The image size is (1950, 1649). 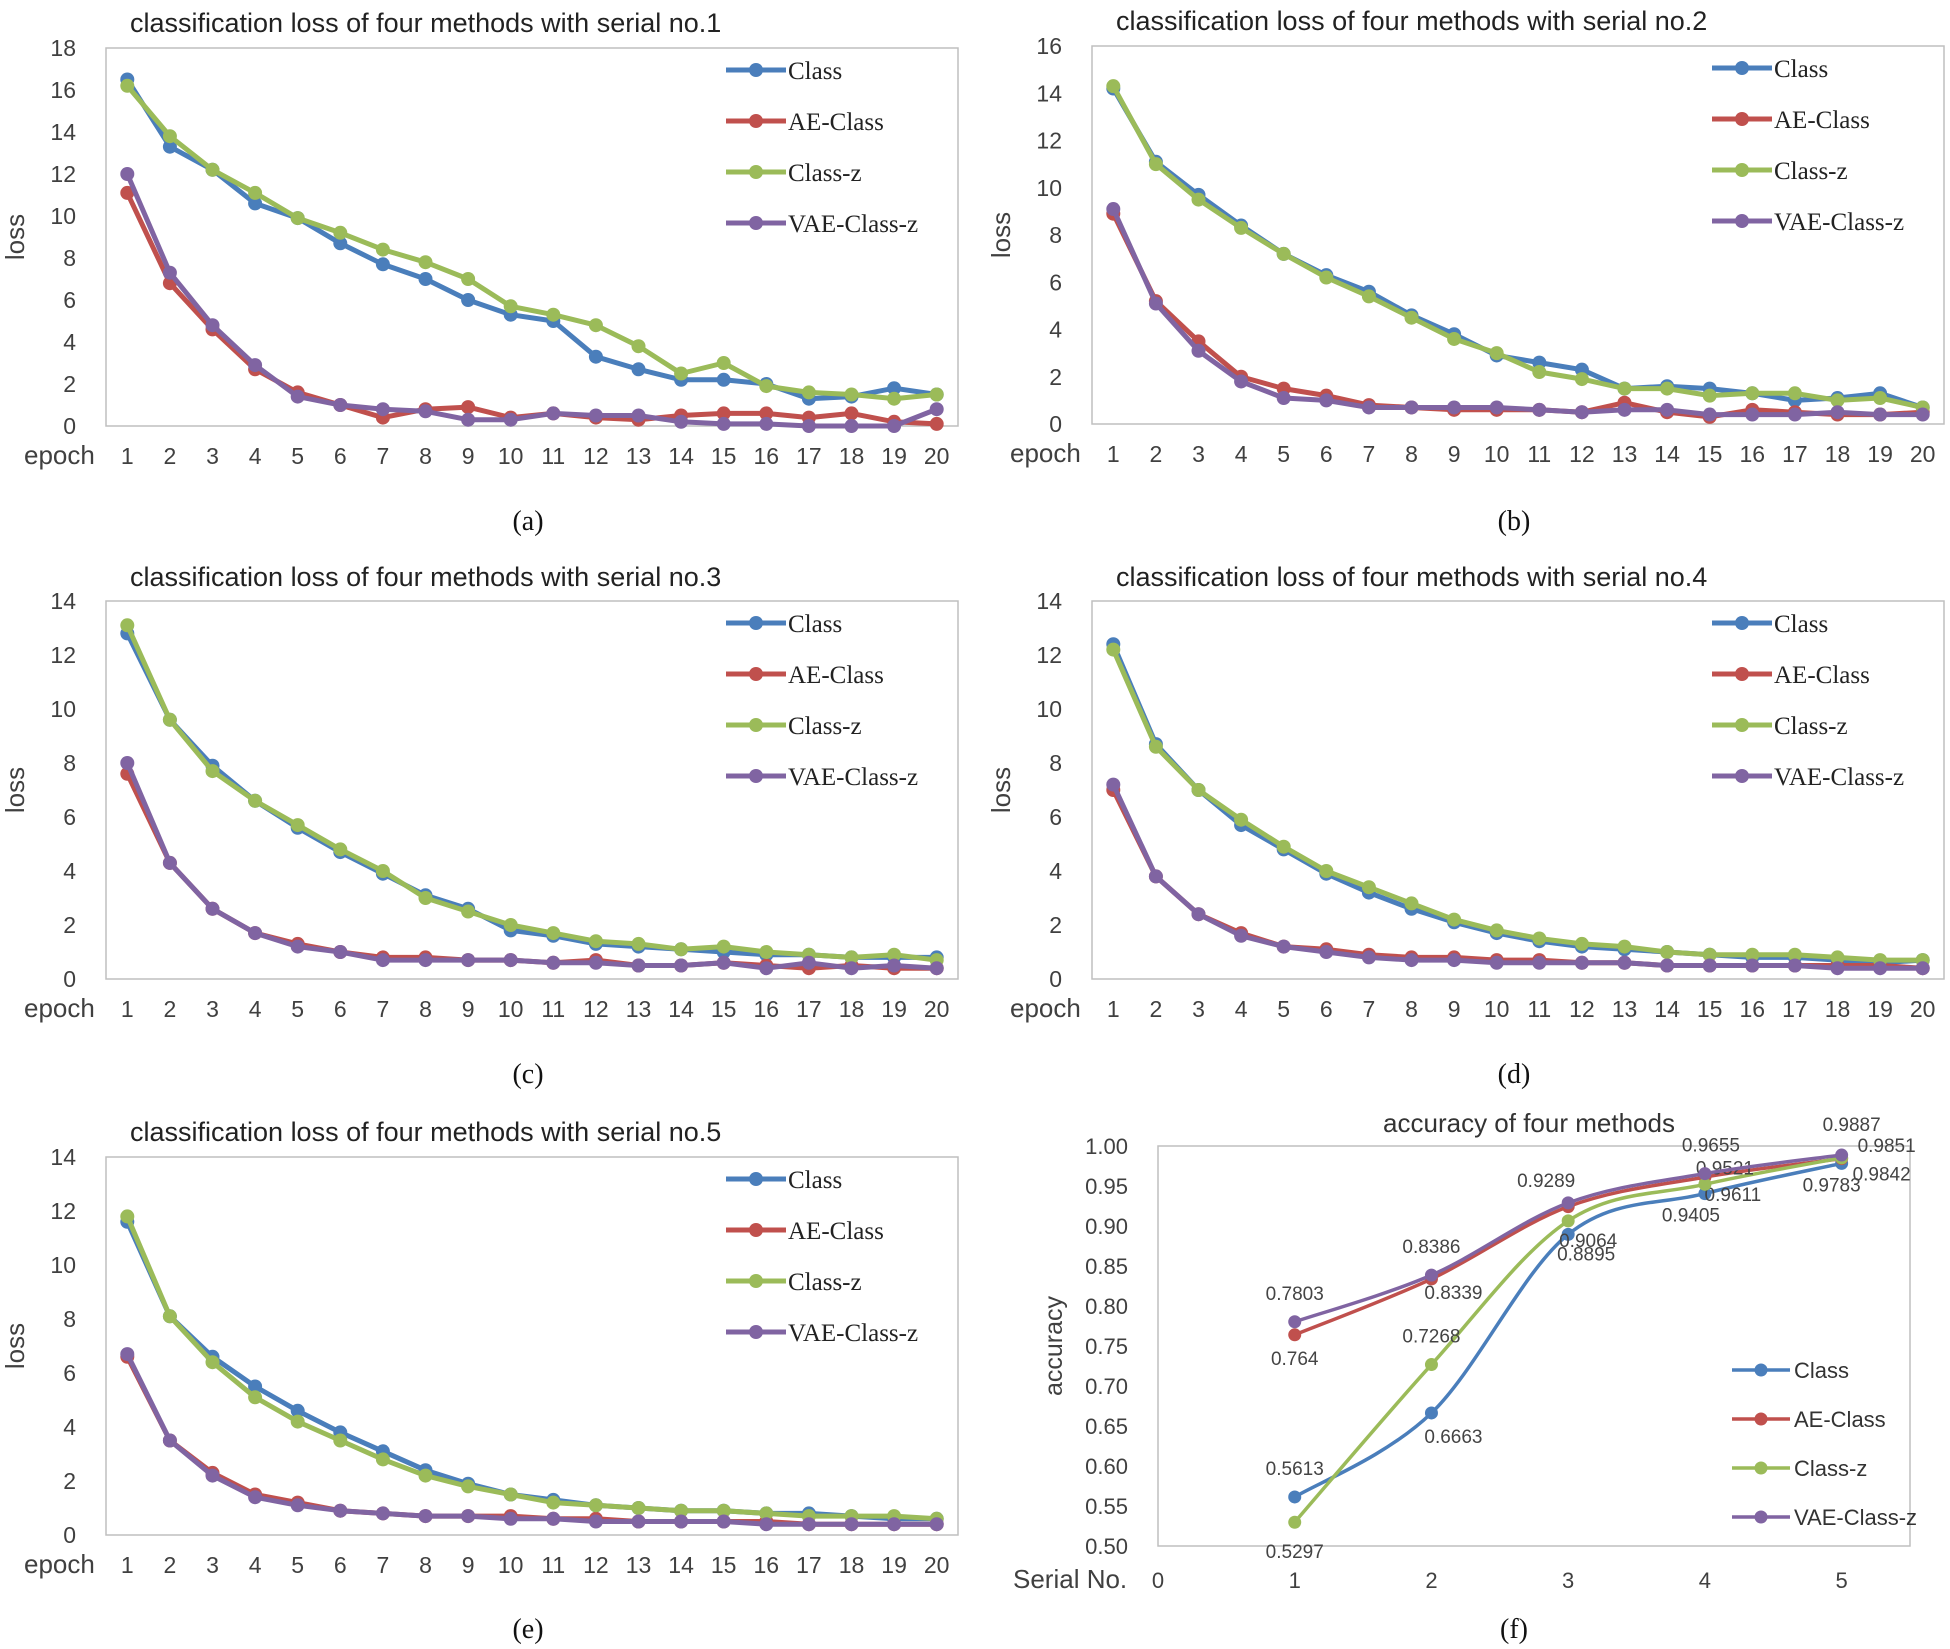 What do you see at coordinates (681, 1009) in the screenshot?
I see `x-tick-label: 14` at bounding box center [681, 1009].